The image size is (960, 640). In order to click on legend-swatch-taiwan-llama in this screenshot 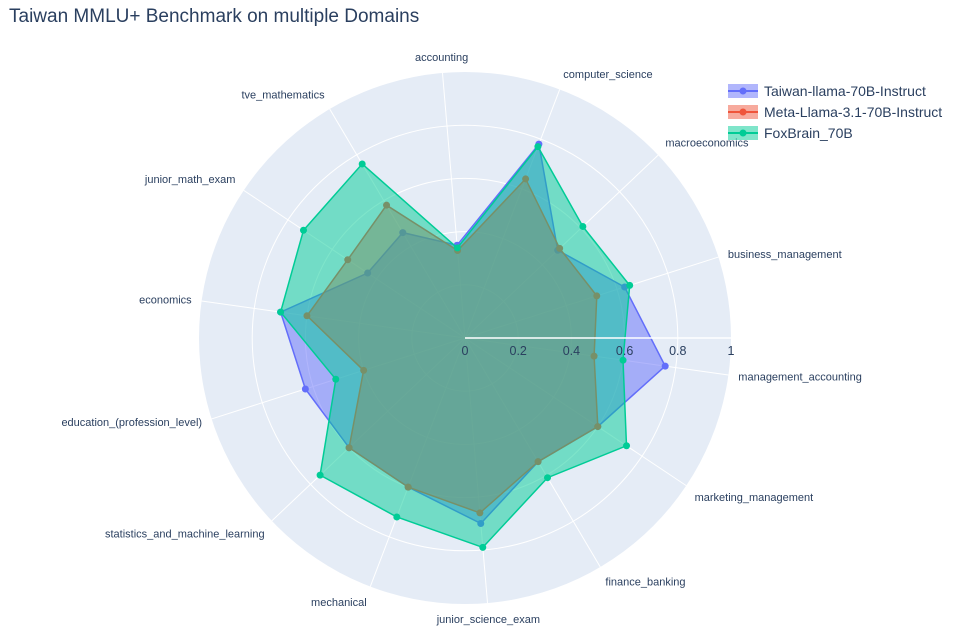, I will do `click(743, 90)`.